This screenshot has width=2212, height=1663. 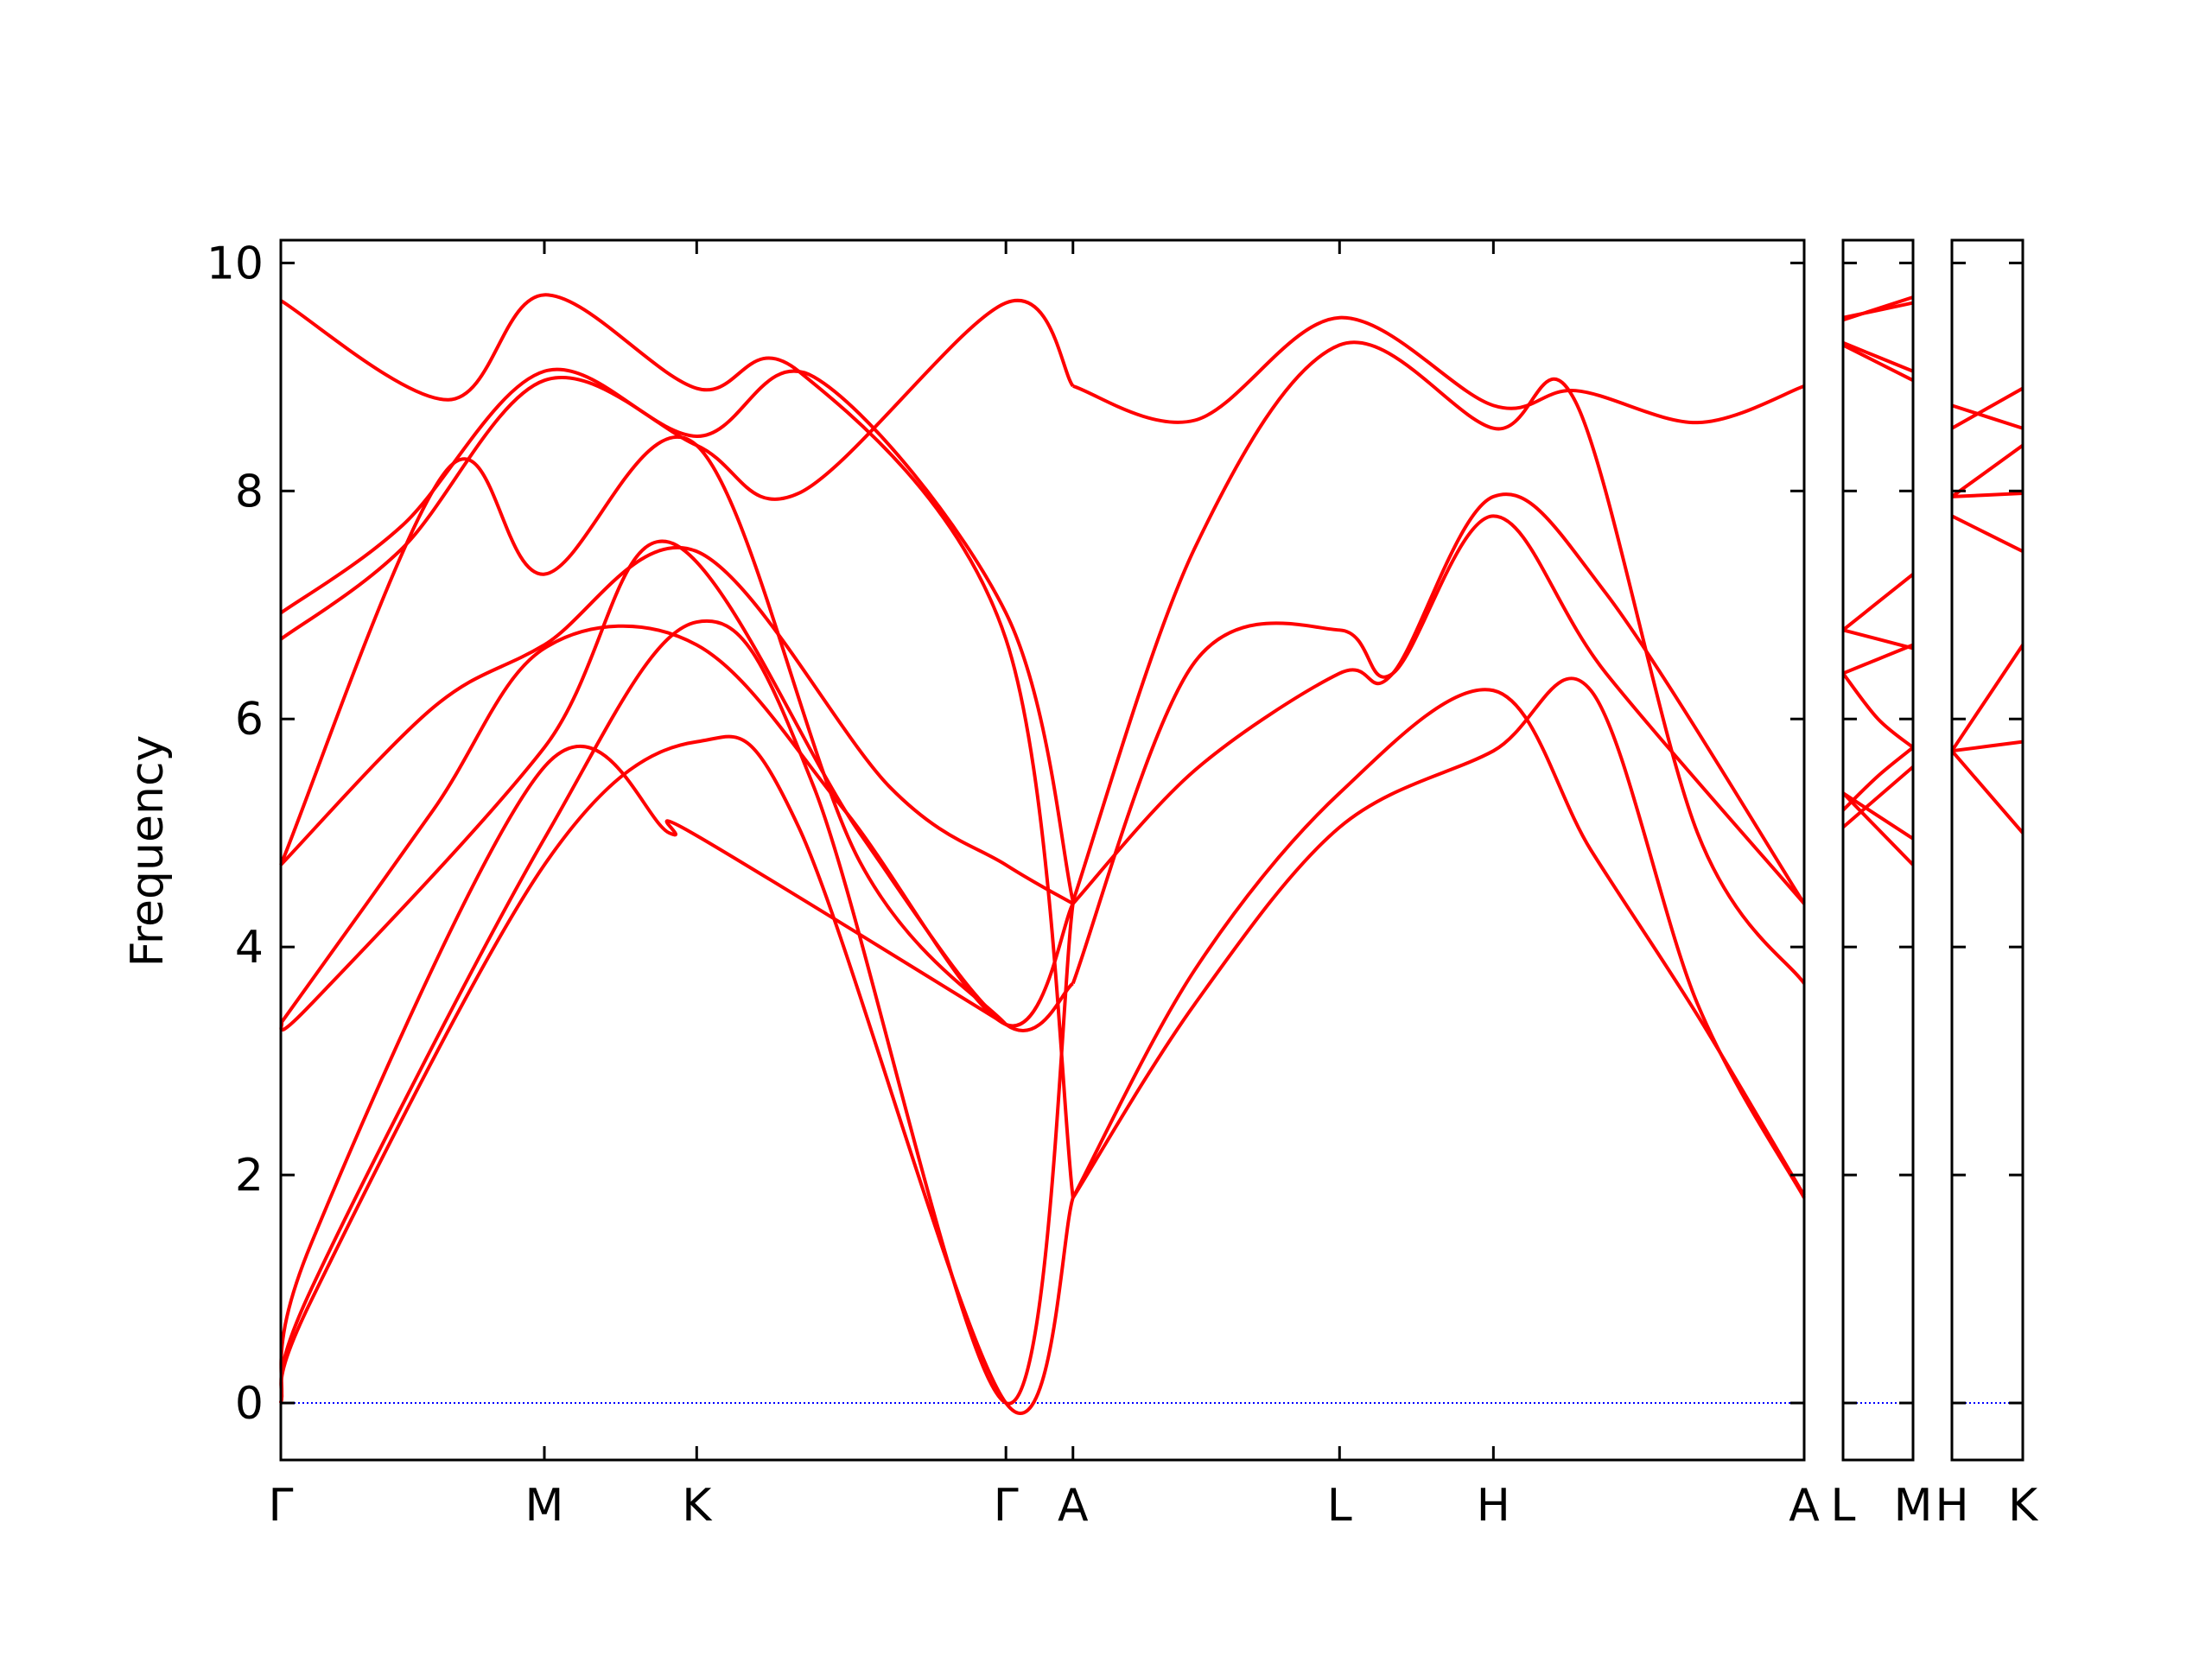 I want to click on y-tick-label: 8, so click(x=249, y=492).